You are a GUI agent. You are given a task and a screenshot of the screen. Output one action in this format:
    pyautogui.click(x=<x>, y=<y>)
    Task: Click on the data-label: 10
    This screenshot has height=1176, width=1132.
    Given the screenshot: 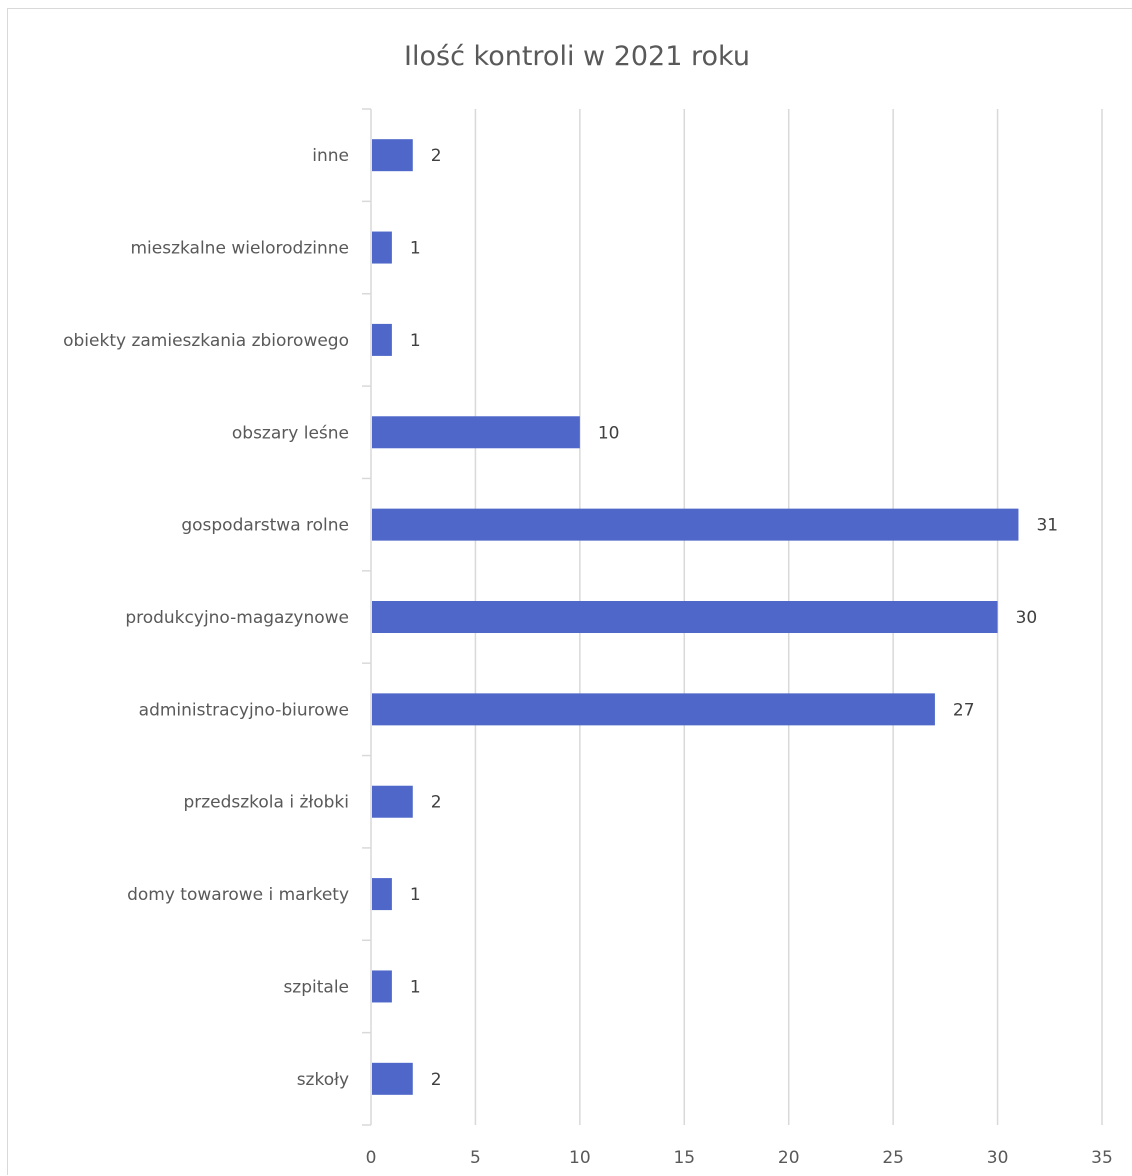 What is the action you would take?
    pyautogui.click(x=609, y=433)
    